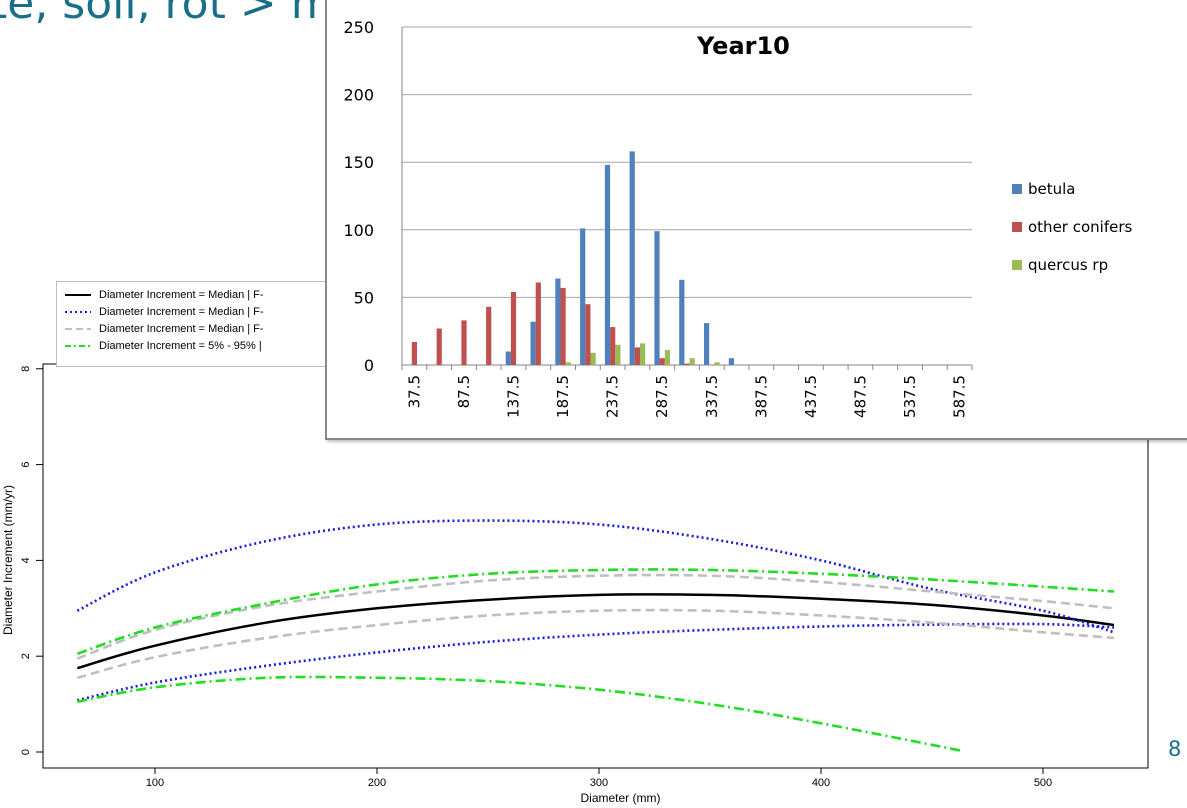 The height and width of the screenshot is (808, 1187). What do you see at coordinates (621, 798) in the screenshot?
I see `x-axis-label: Diameter (mm)` at bounding box center [621, 798].